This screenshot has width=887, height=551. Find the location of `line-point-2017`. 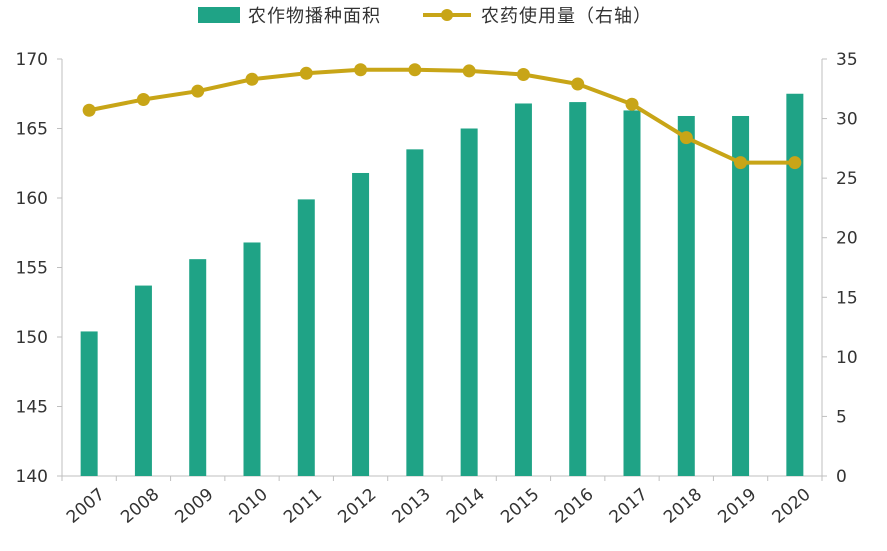

line-point-2017 is located at coordinates (632, 104).